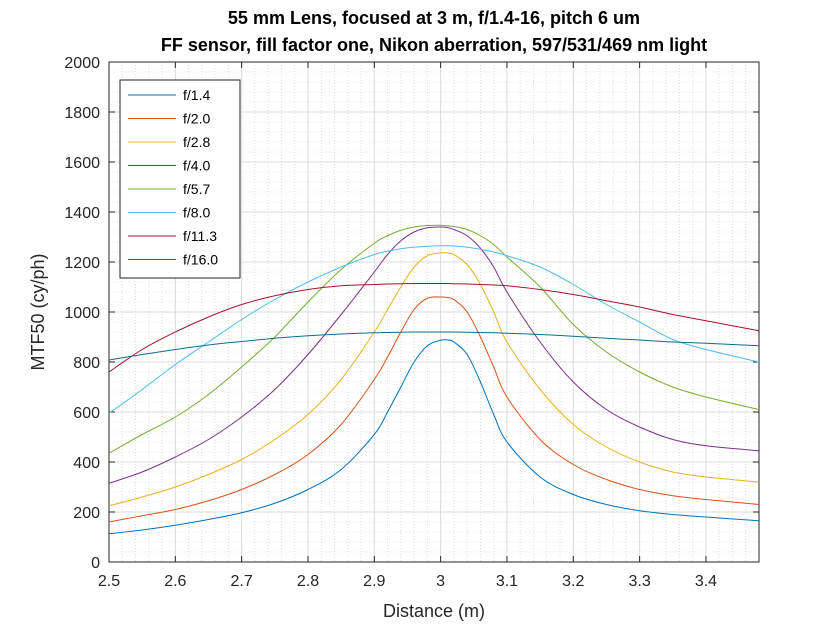 Image resolution: width=840 pixels, height=630 pixels. What do you see at coordinates (374, 581) in the screenshot?
I see `x-tick-label: 2.9` at bounding box center [374, 581].